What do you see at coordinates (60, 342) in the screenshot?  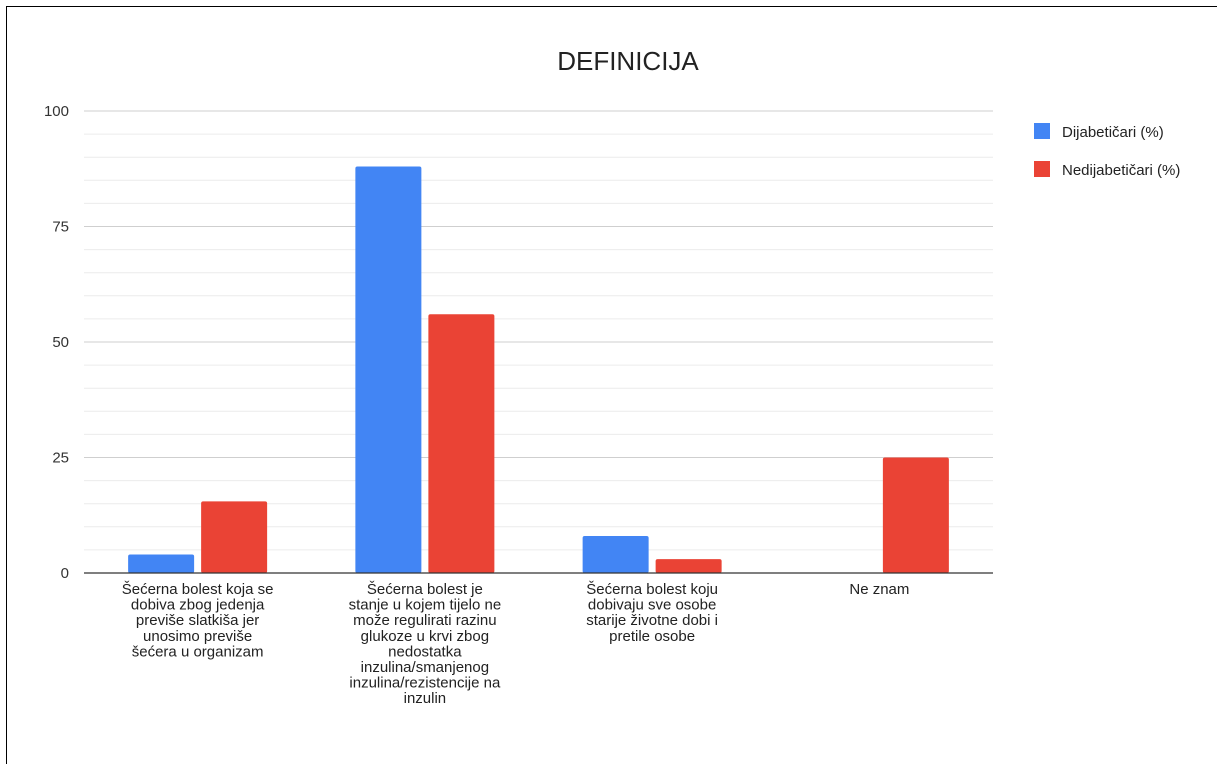 I see `y-tick-label: 50` at bounding box center [60, 342].